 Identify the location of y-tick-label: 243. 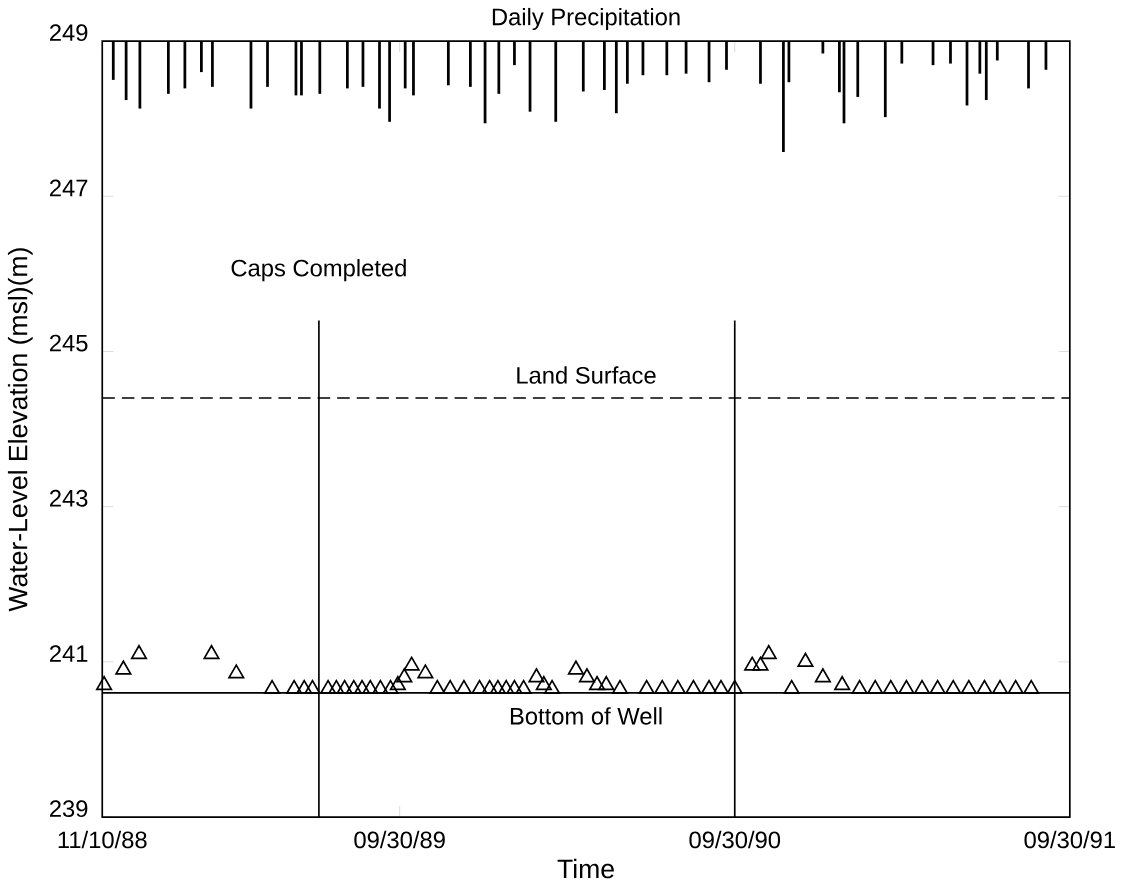
(69, 498).